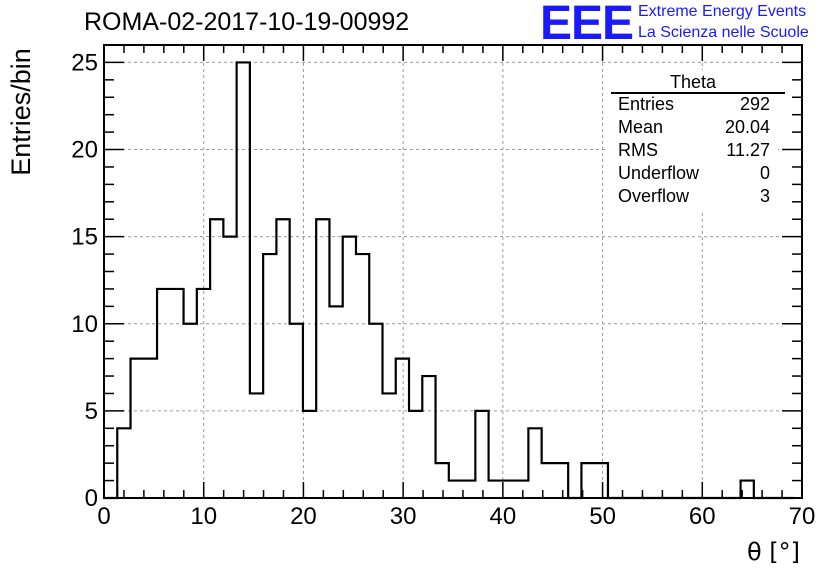 The width and height of the screenshot is (836, 572). What do you see at coordinates (503, 516) in the screenshot?
I see `x-tick-label: 40` at bounding box center [503, 516].